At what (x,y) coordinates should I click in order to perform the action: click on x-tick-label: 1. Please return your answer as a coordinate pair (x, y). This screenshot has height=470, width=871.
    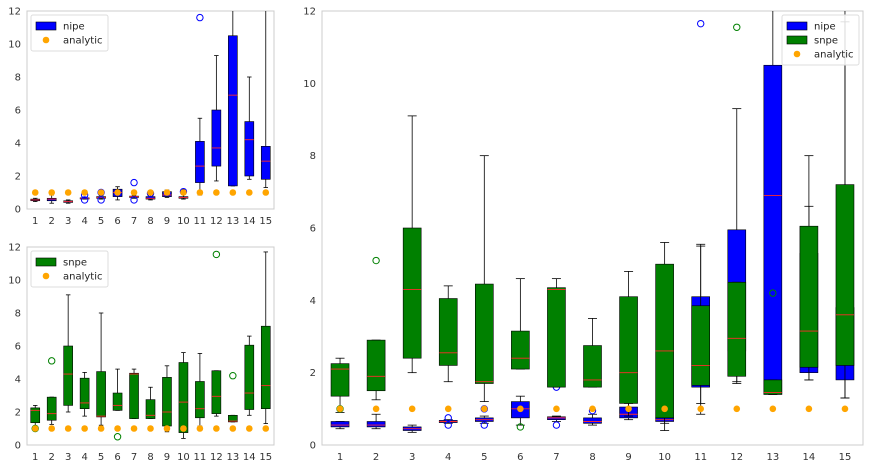
    Looking at the image, I should click on (35, 457).